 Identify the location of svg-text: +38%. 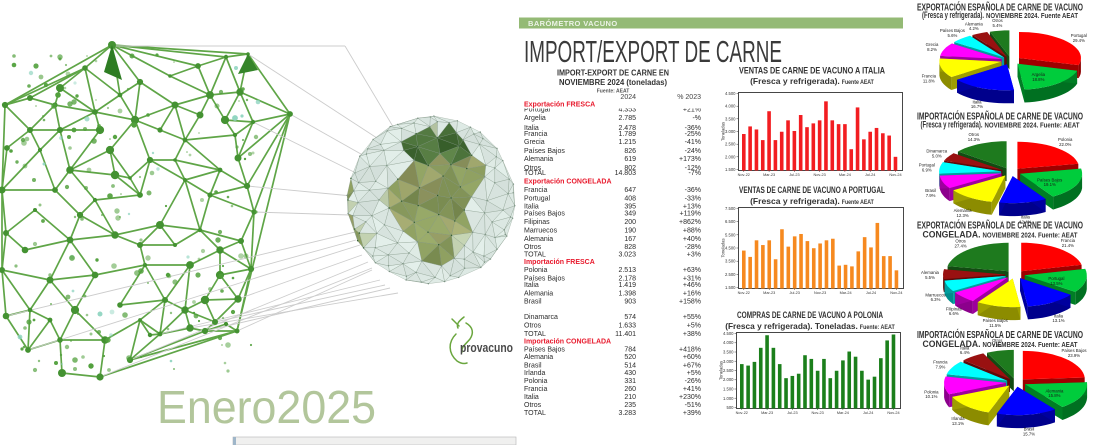
(692, 334).